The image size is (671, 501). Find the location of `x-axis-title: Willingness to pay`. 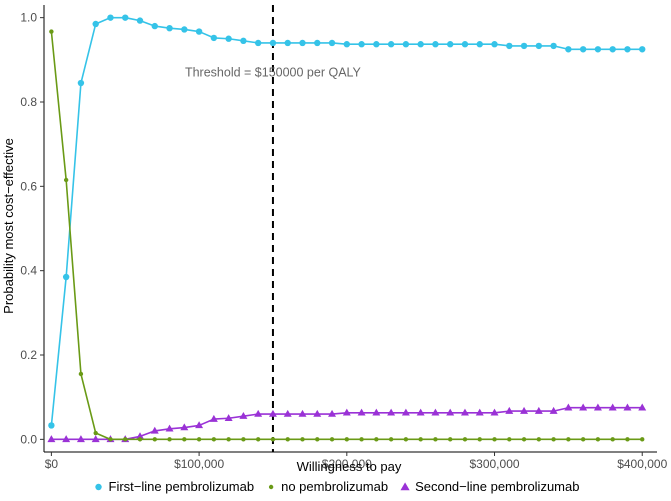

x-axis-title: Willingness to pay is located at coordinates (349, 466).